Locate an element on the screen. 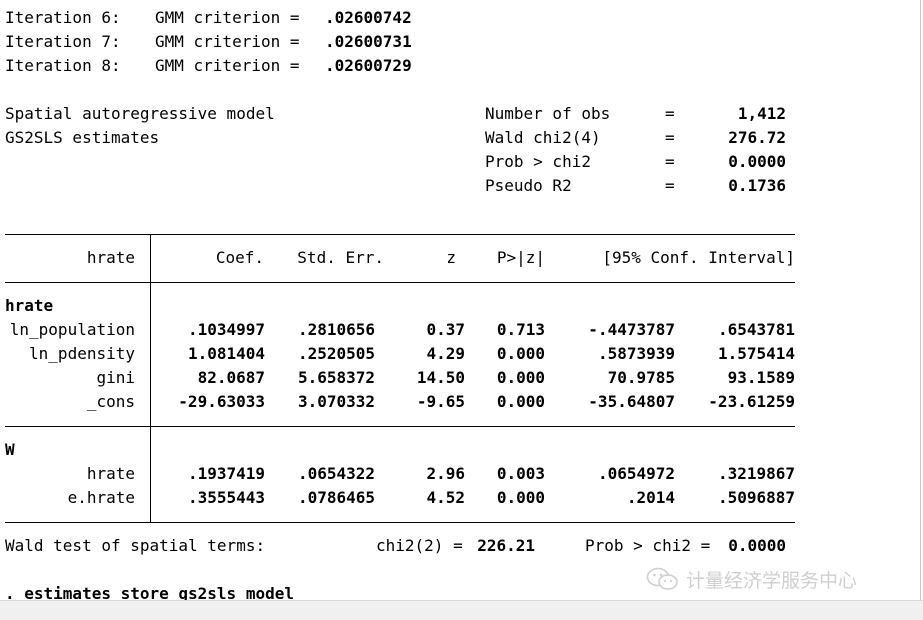  ci-lower-cell: 70.9785 is located at coordinates (641, 377).